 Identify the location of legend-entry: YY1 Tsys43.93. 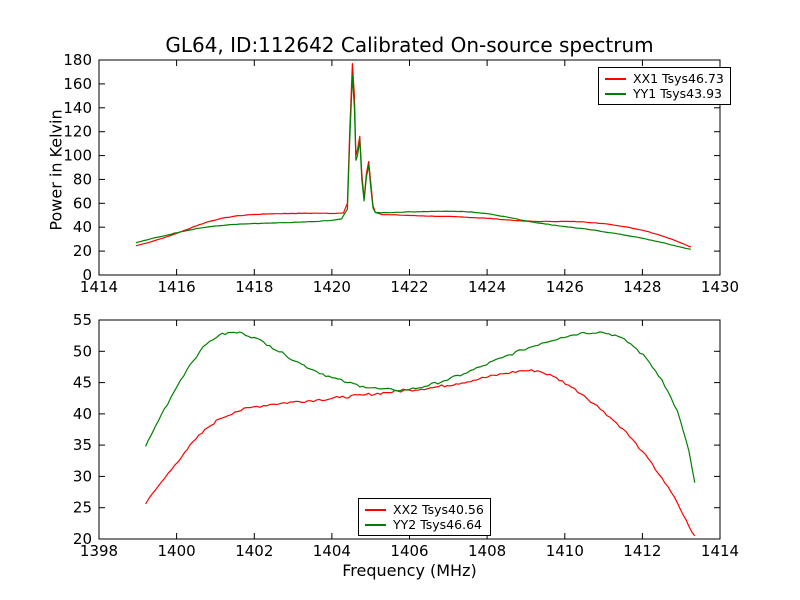
(664, 93).